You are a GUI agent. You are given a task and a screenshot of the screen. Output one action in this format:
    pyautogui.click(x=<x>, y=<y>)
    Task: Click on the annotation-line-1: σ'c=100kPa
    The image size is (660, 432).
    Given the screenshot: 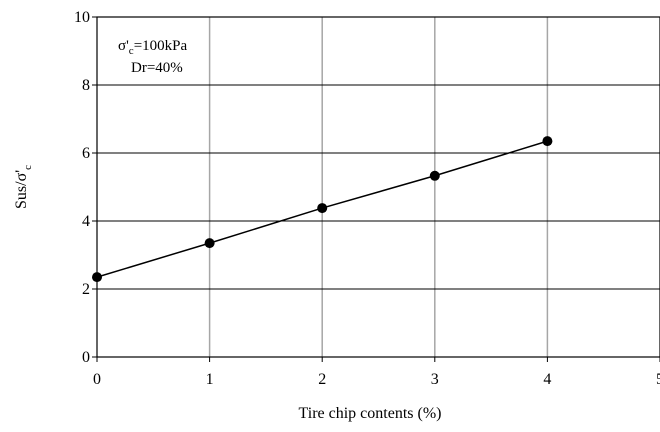 What is the action you would take?
    pyautogui.click(x=152, y=47)
    